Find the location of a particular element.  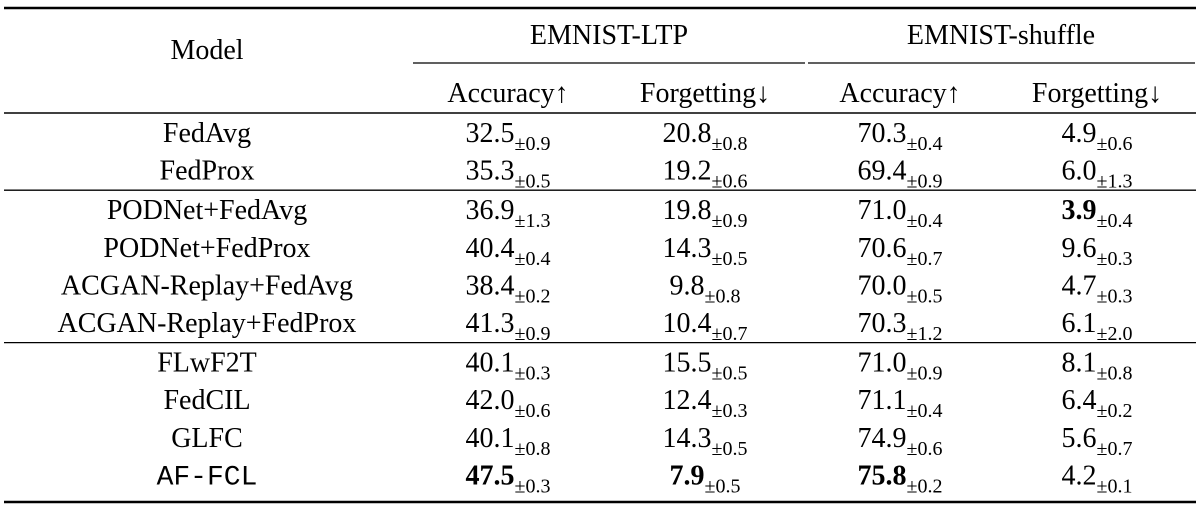

cell: 6.4±0.2 is located at coordinates (1097, 403).